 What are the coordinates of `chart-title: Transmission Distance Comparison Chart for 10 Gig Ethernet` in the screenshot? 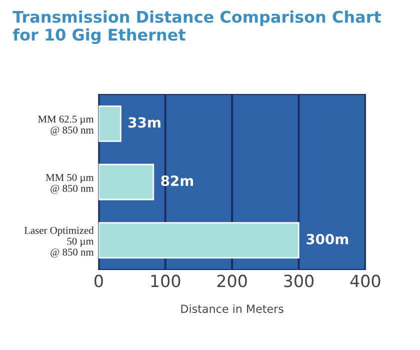 It's located at (196, 27).